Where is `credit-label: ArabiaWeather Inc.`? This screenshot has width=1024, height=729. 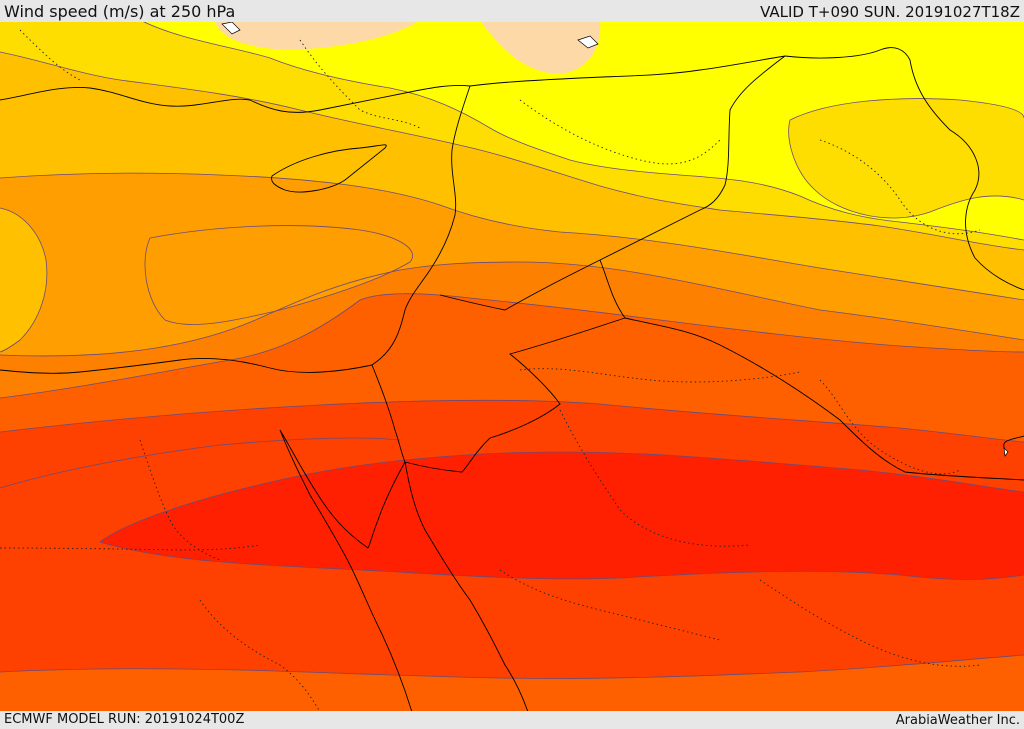
credit-label: ArabiaWeather Inc. is located at coordinates (957, 720).